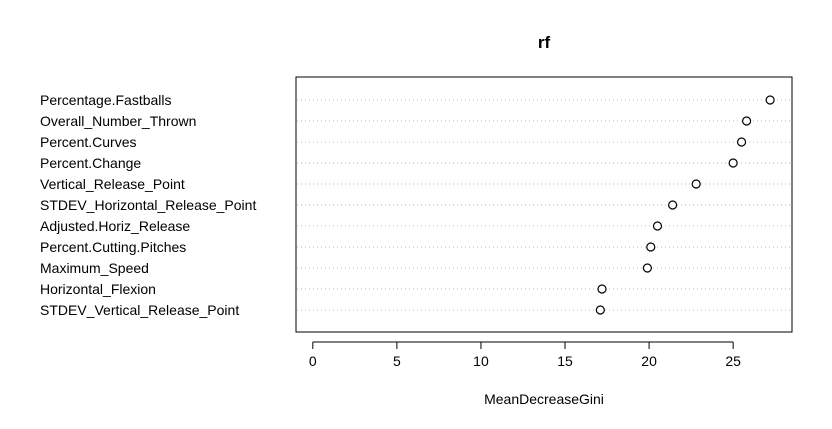 This screenshot has width=832, height=429. I want to click on category-label: Percentage.Fastballs, so click(106, 100).